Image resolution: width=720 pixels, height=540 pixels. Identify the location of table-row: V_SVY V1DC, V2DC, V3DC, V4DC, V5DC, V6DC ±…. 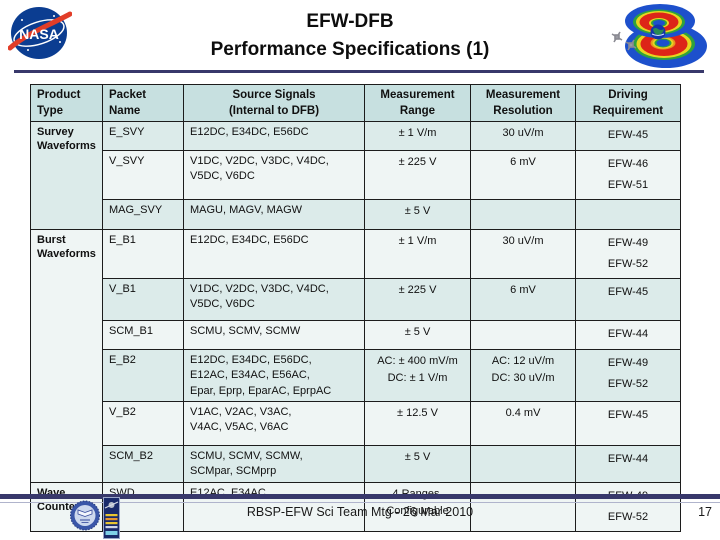
(356, 175).